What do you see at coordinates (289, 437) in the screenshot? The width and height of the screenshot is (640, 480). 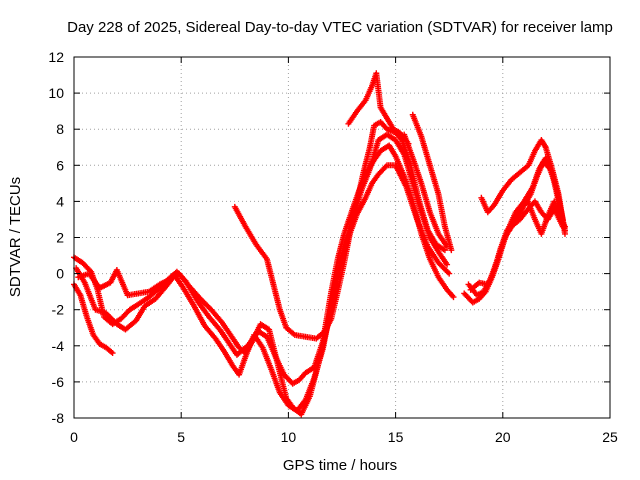 I see `x-tick-label: 10` at bounding box center [289, 437].